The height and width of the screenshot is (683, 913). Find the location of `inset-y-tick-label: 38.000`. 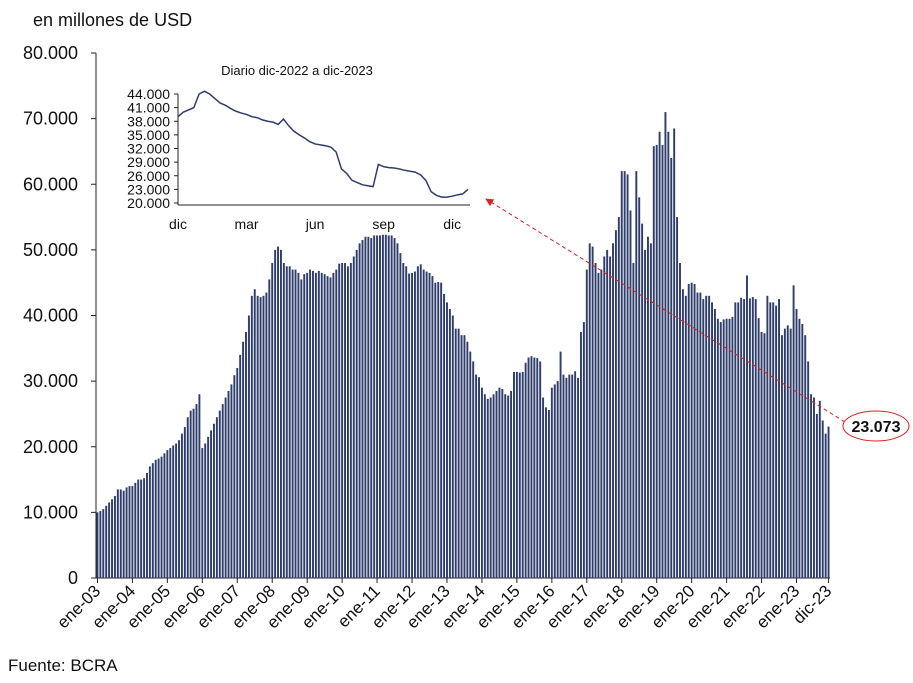

inset-y-tick-label: 38.000 is located at coordinates (148, 121).